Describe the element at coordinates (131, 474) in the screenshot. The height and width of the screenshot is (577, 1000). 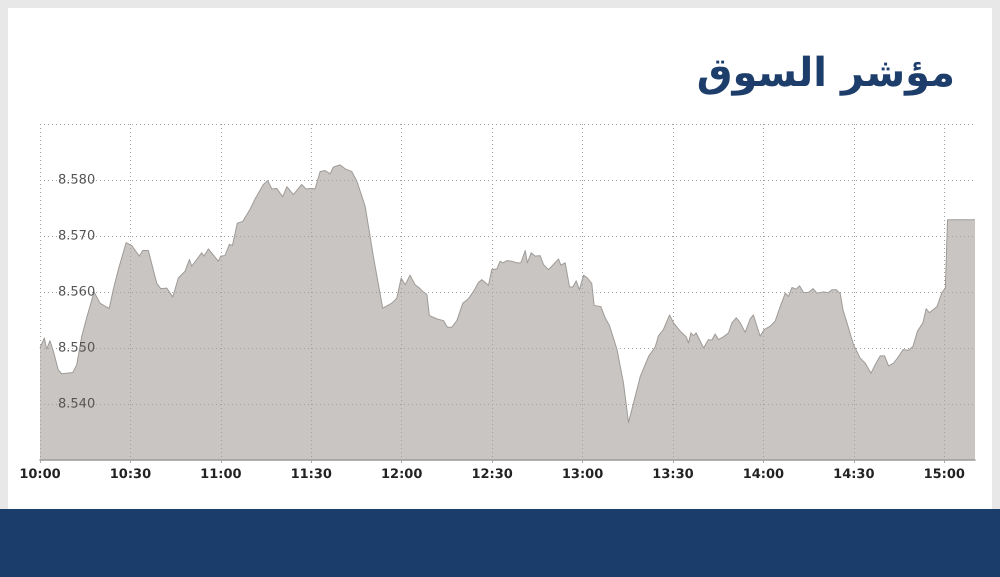
I see `x-tick-label: 10:30` at that location.